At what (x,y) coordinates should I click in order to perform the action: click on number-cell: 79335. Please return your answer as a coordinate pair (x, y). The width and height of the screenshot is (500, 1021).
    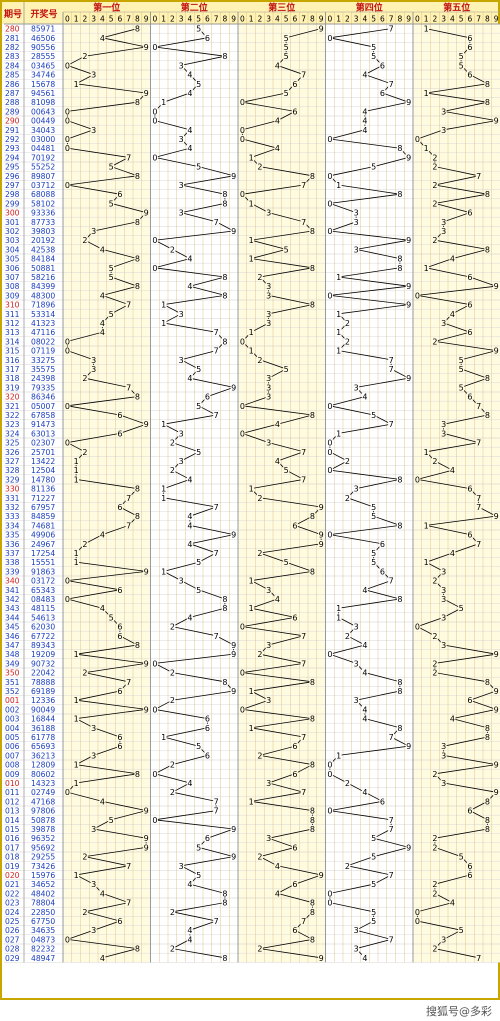
    Looking at the image, I should click on (43, 387).